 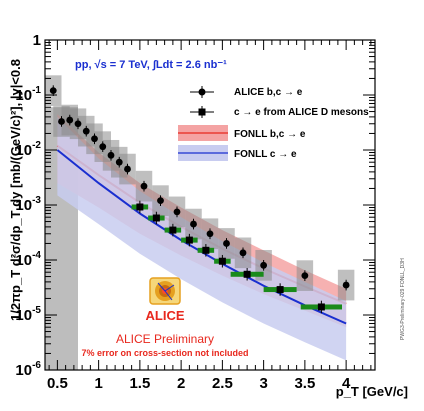 What do you see at coordinates (37, 40) in the screenshot?
I see `y-tick-label: 1` at bounding box center [37, 40].